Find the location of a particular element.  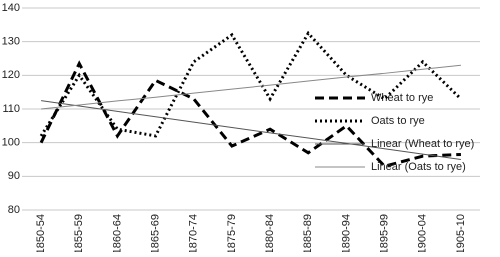

x-tick-label: 1870-74 is located at coordinates (194, 233).